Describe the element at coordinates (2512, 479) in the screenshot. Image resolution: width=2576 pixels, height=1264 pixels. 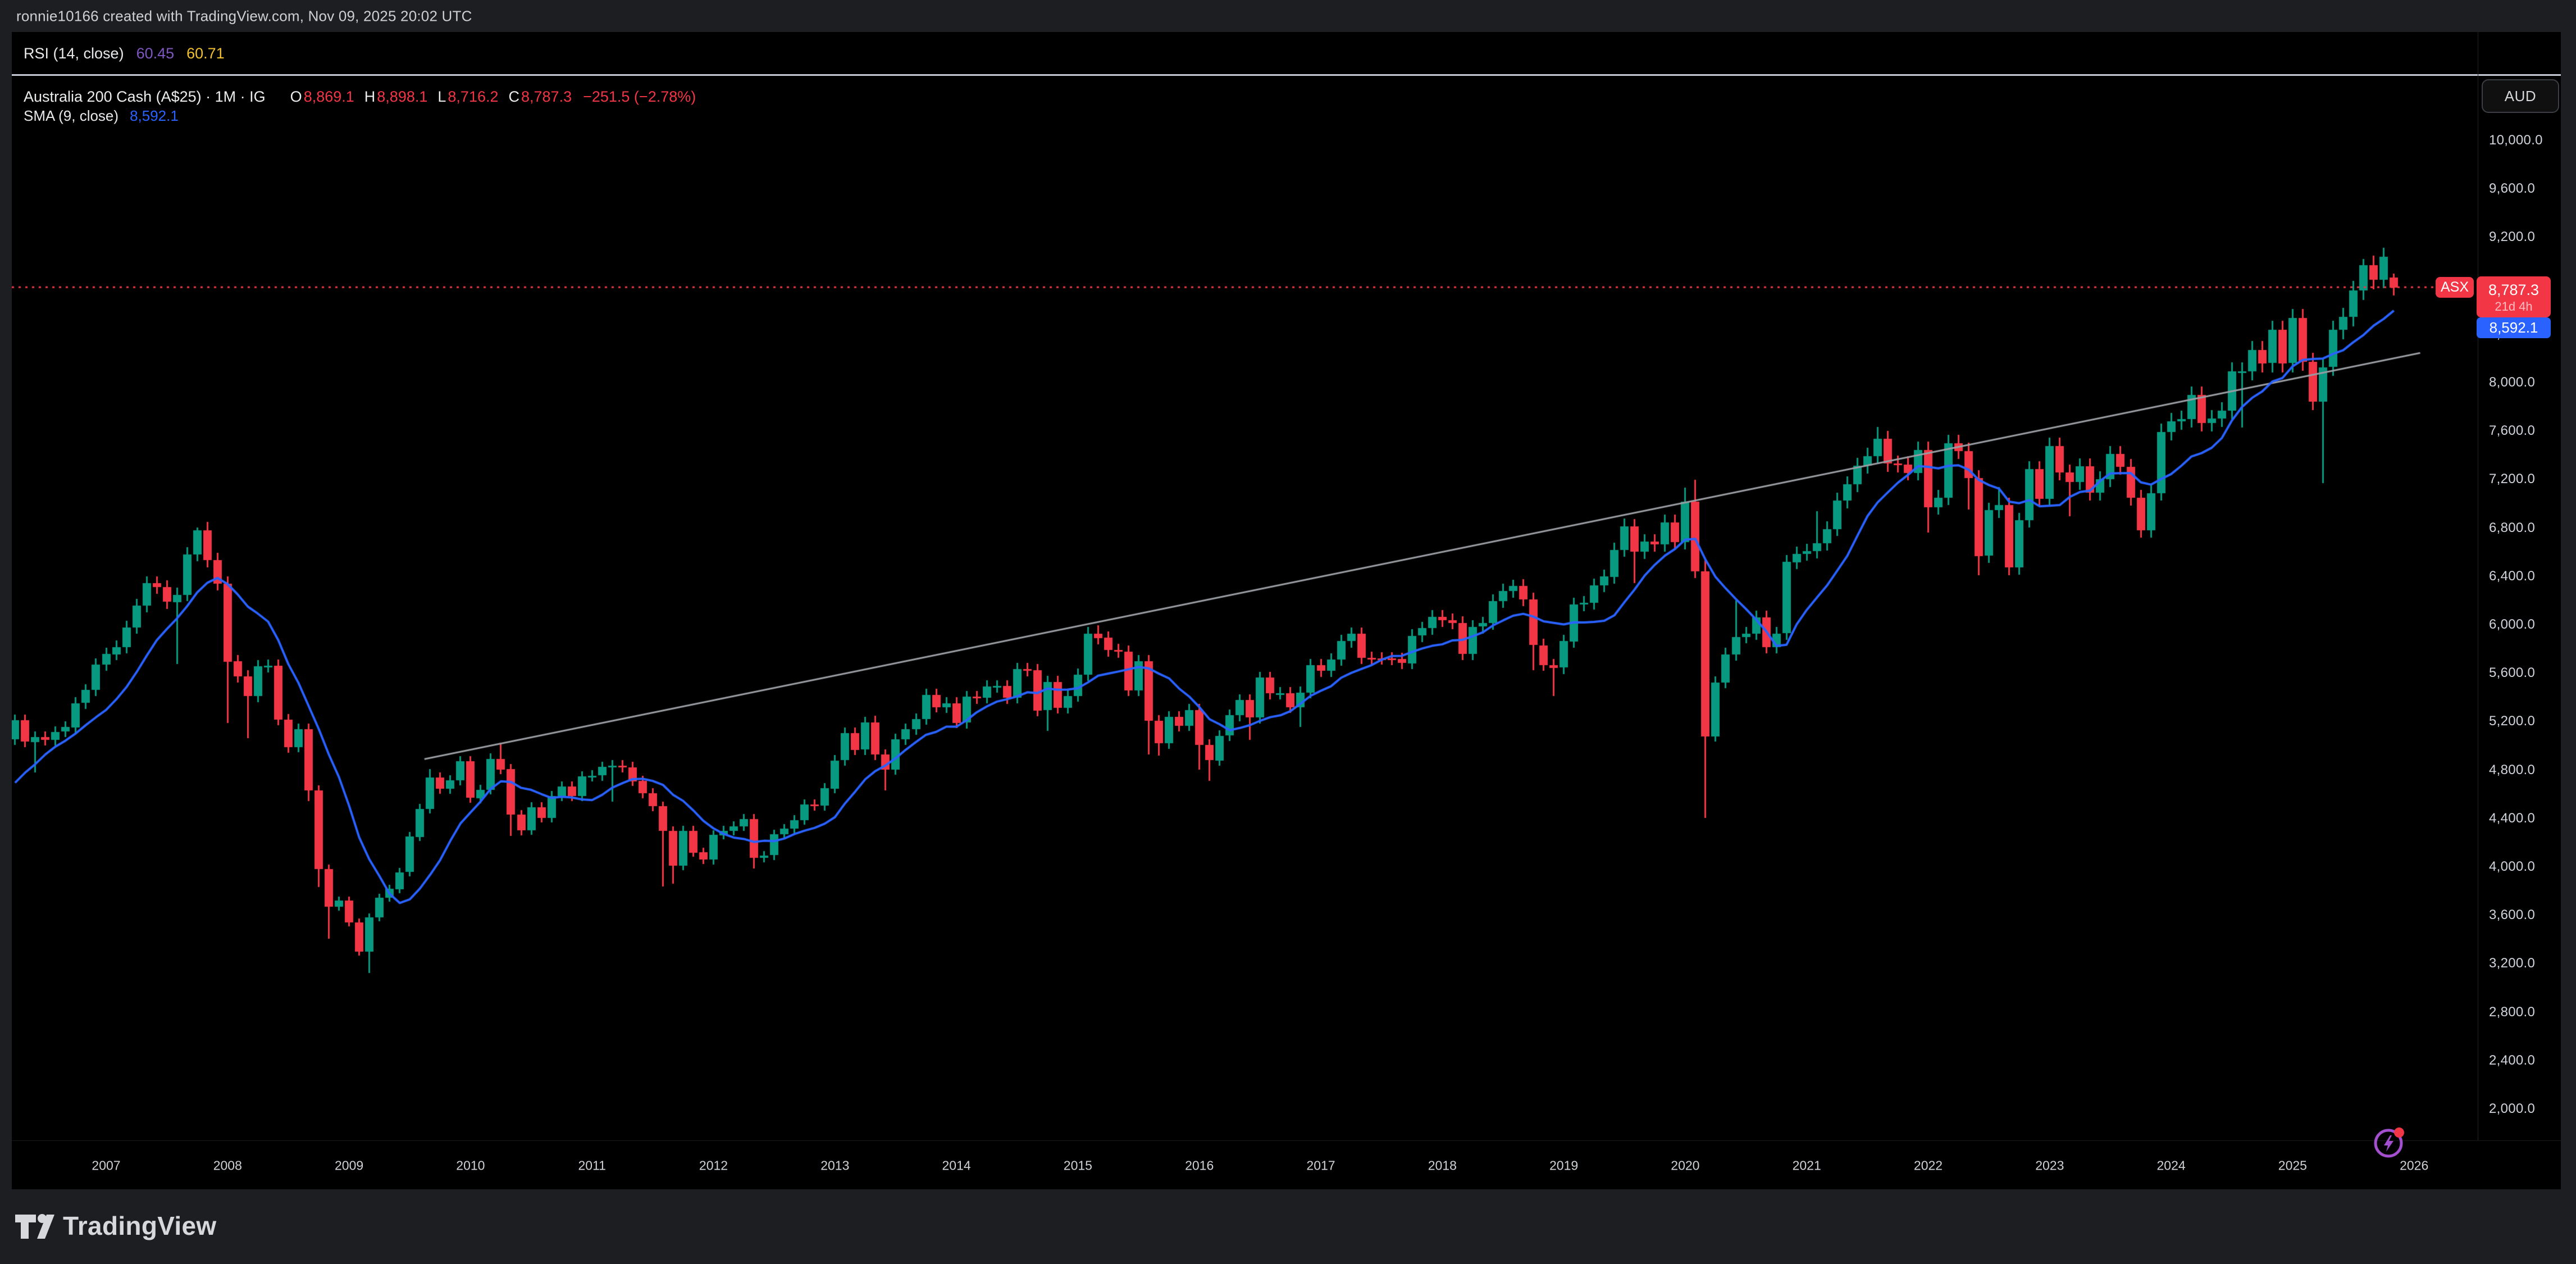
I see `price-axis-label: 7,200.0` at that location.